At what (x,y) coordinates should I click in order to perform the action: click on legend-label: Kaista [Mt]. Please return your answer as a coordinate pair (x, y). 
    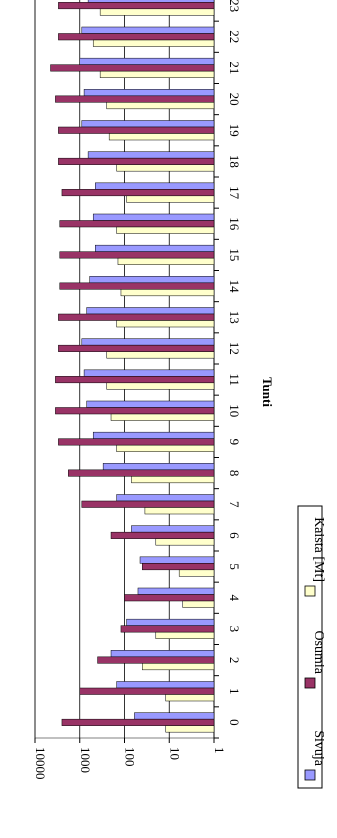
    Looking at the image, I should click on (318, 549).